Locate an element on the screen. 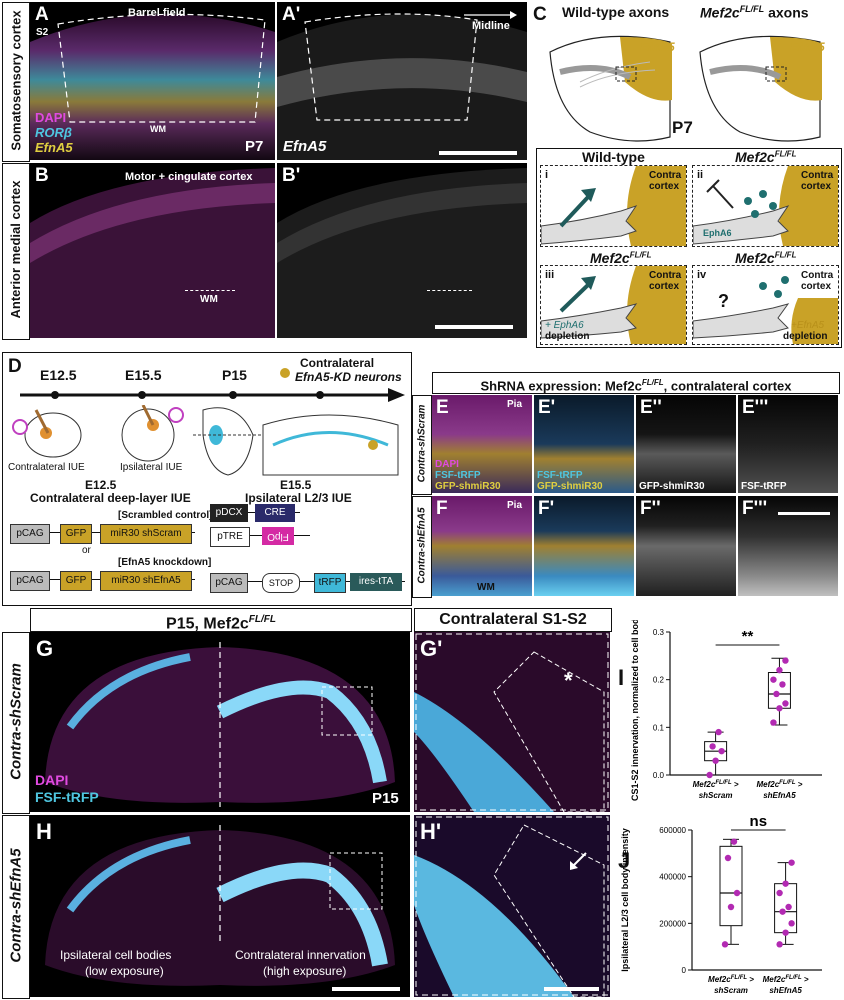 Image resolution: width=844 pixels, height=1000 pixels. panel-c-iv-sup: FL/FL is located at coordinates (785, 255).